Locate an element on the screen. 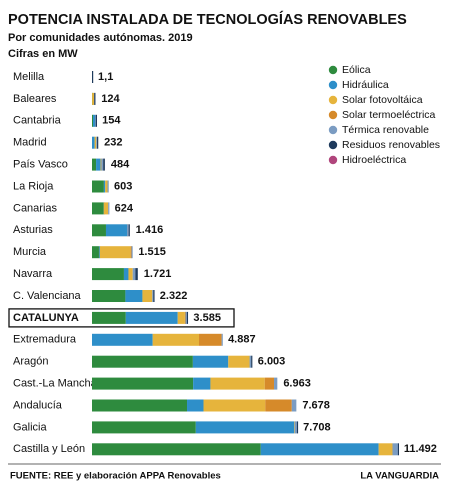 This screenshot has width=449, height=493. total-label: 124 is located at coordinates (110, 99).